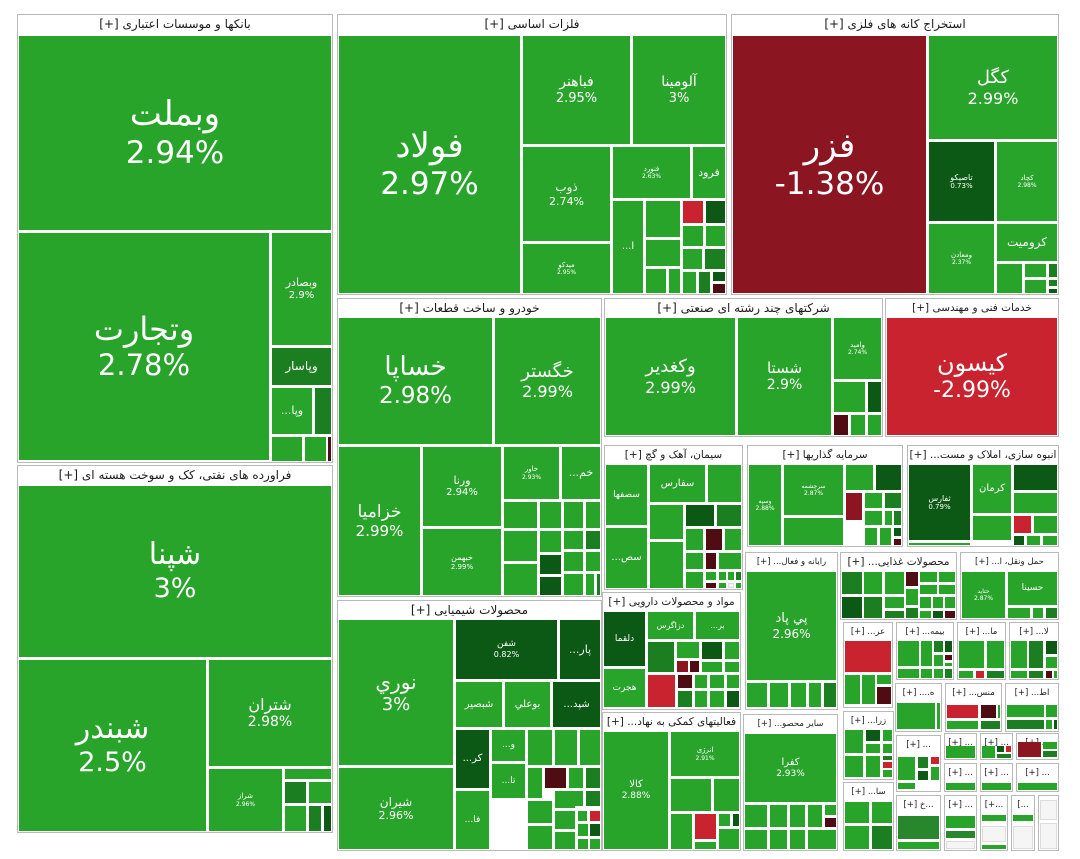 This screenshot has width=1080, height=859. I want to click on treemap-cell: شبصیر, so click(479, 704).